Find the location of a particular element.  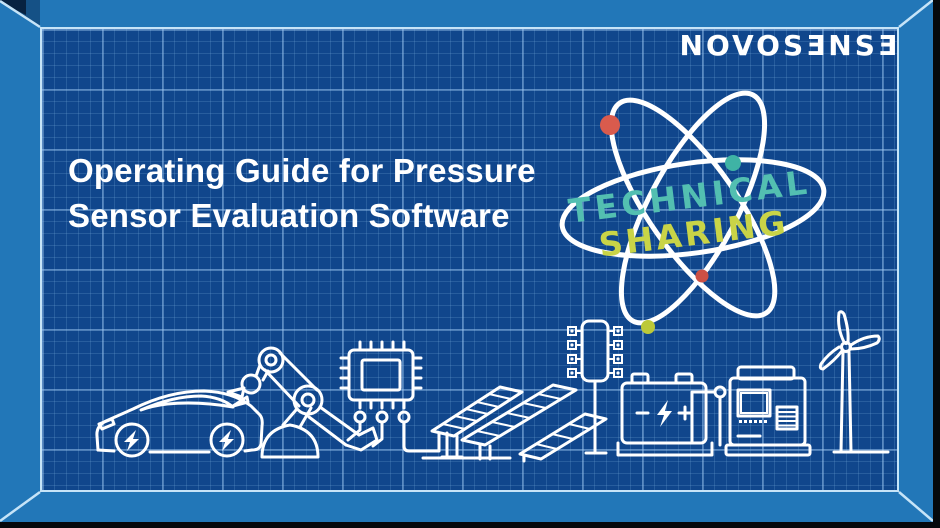

robot-arm-illustration is located at coordinates (302, 402).